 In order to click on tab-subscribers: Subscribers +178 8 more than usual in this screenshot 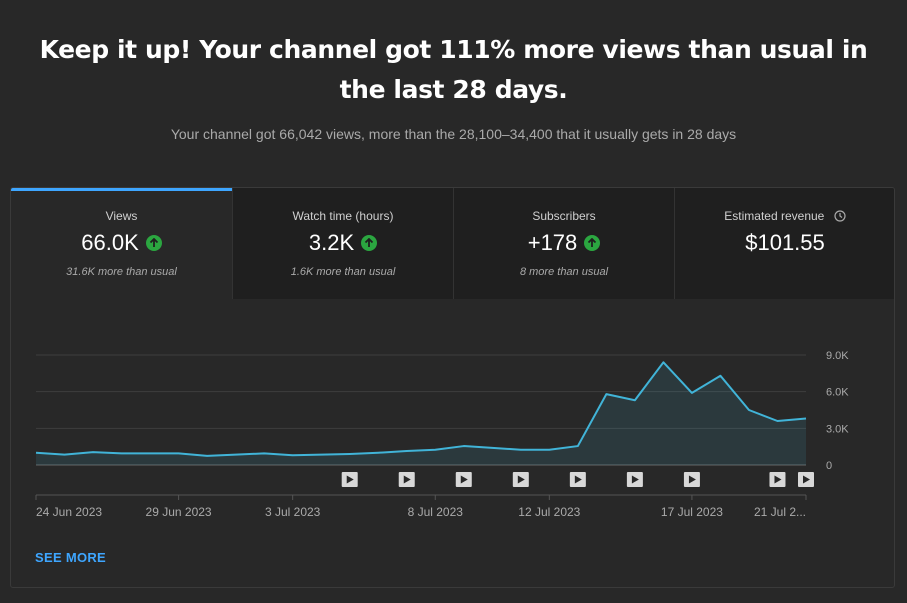, I will do `click(563, 243)`.